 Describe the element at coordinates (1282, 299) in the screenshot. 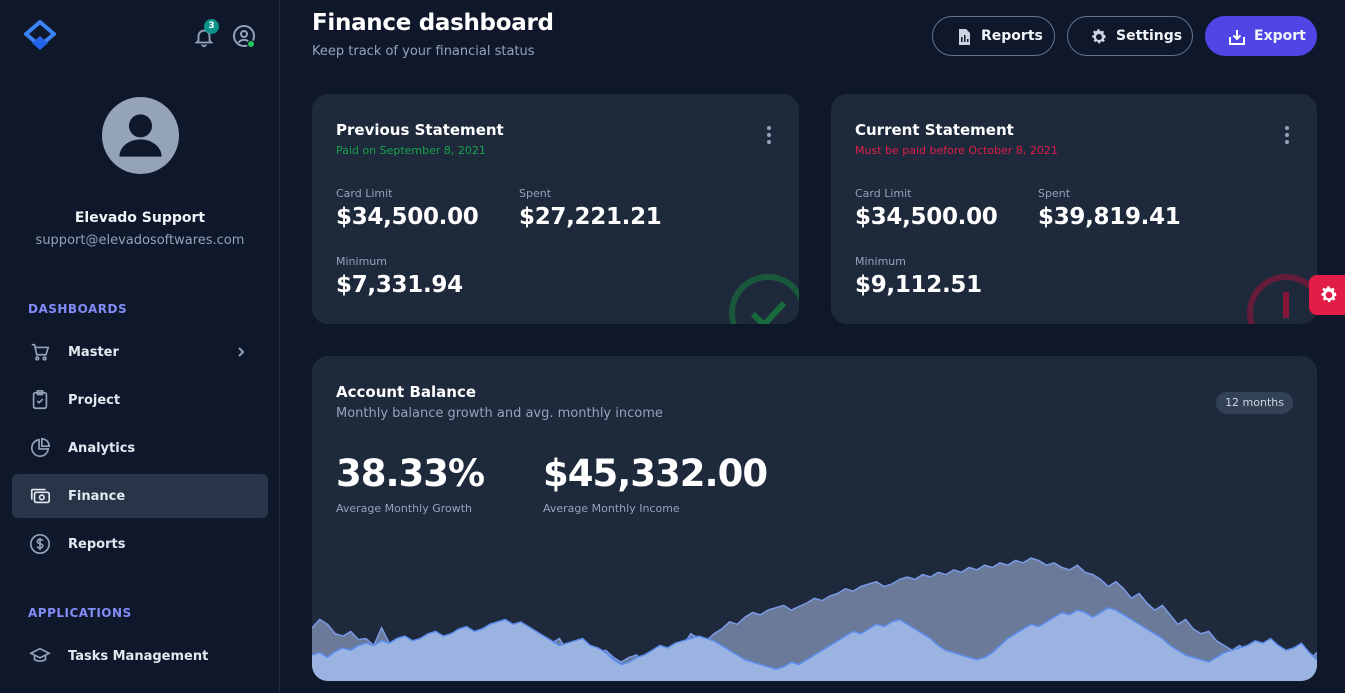

I see `exclamation-circle-icon` at that location.